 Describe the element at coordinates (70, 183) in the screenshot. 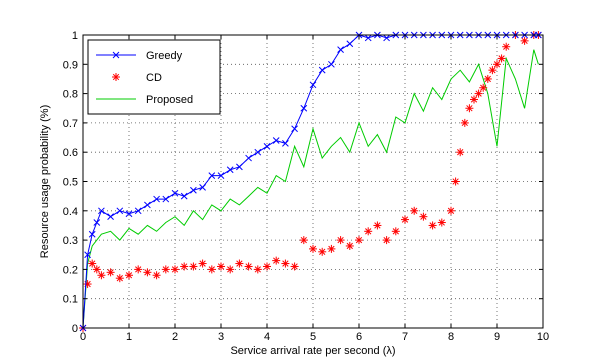

I see `y-tick-label: 0.5` at that location.